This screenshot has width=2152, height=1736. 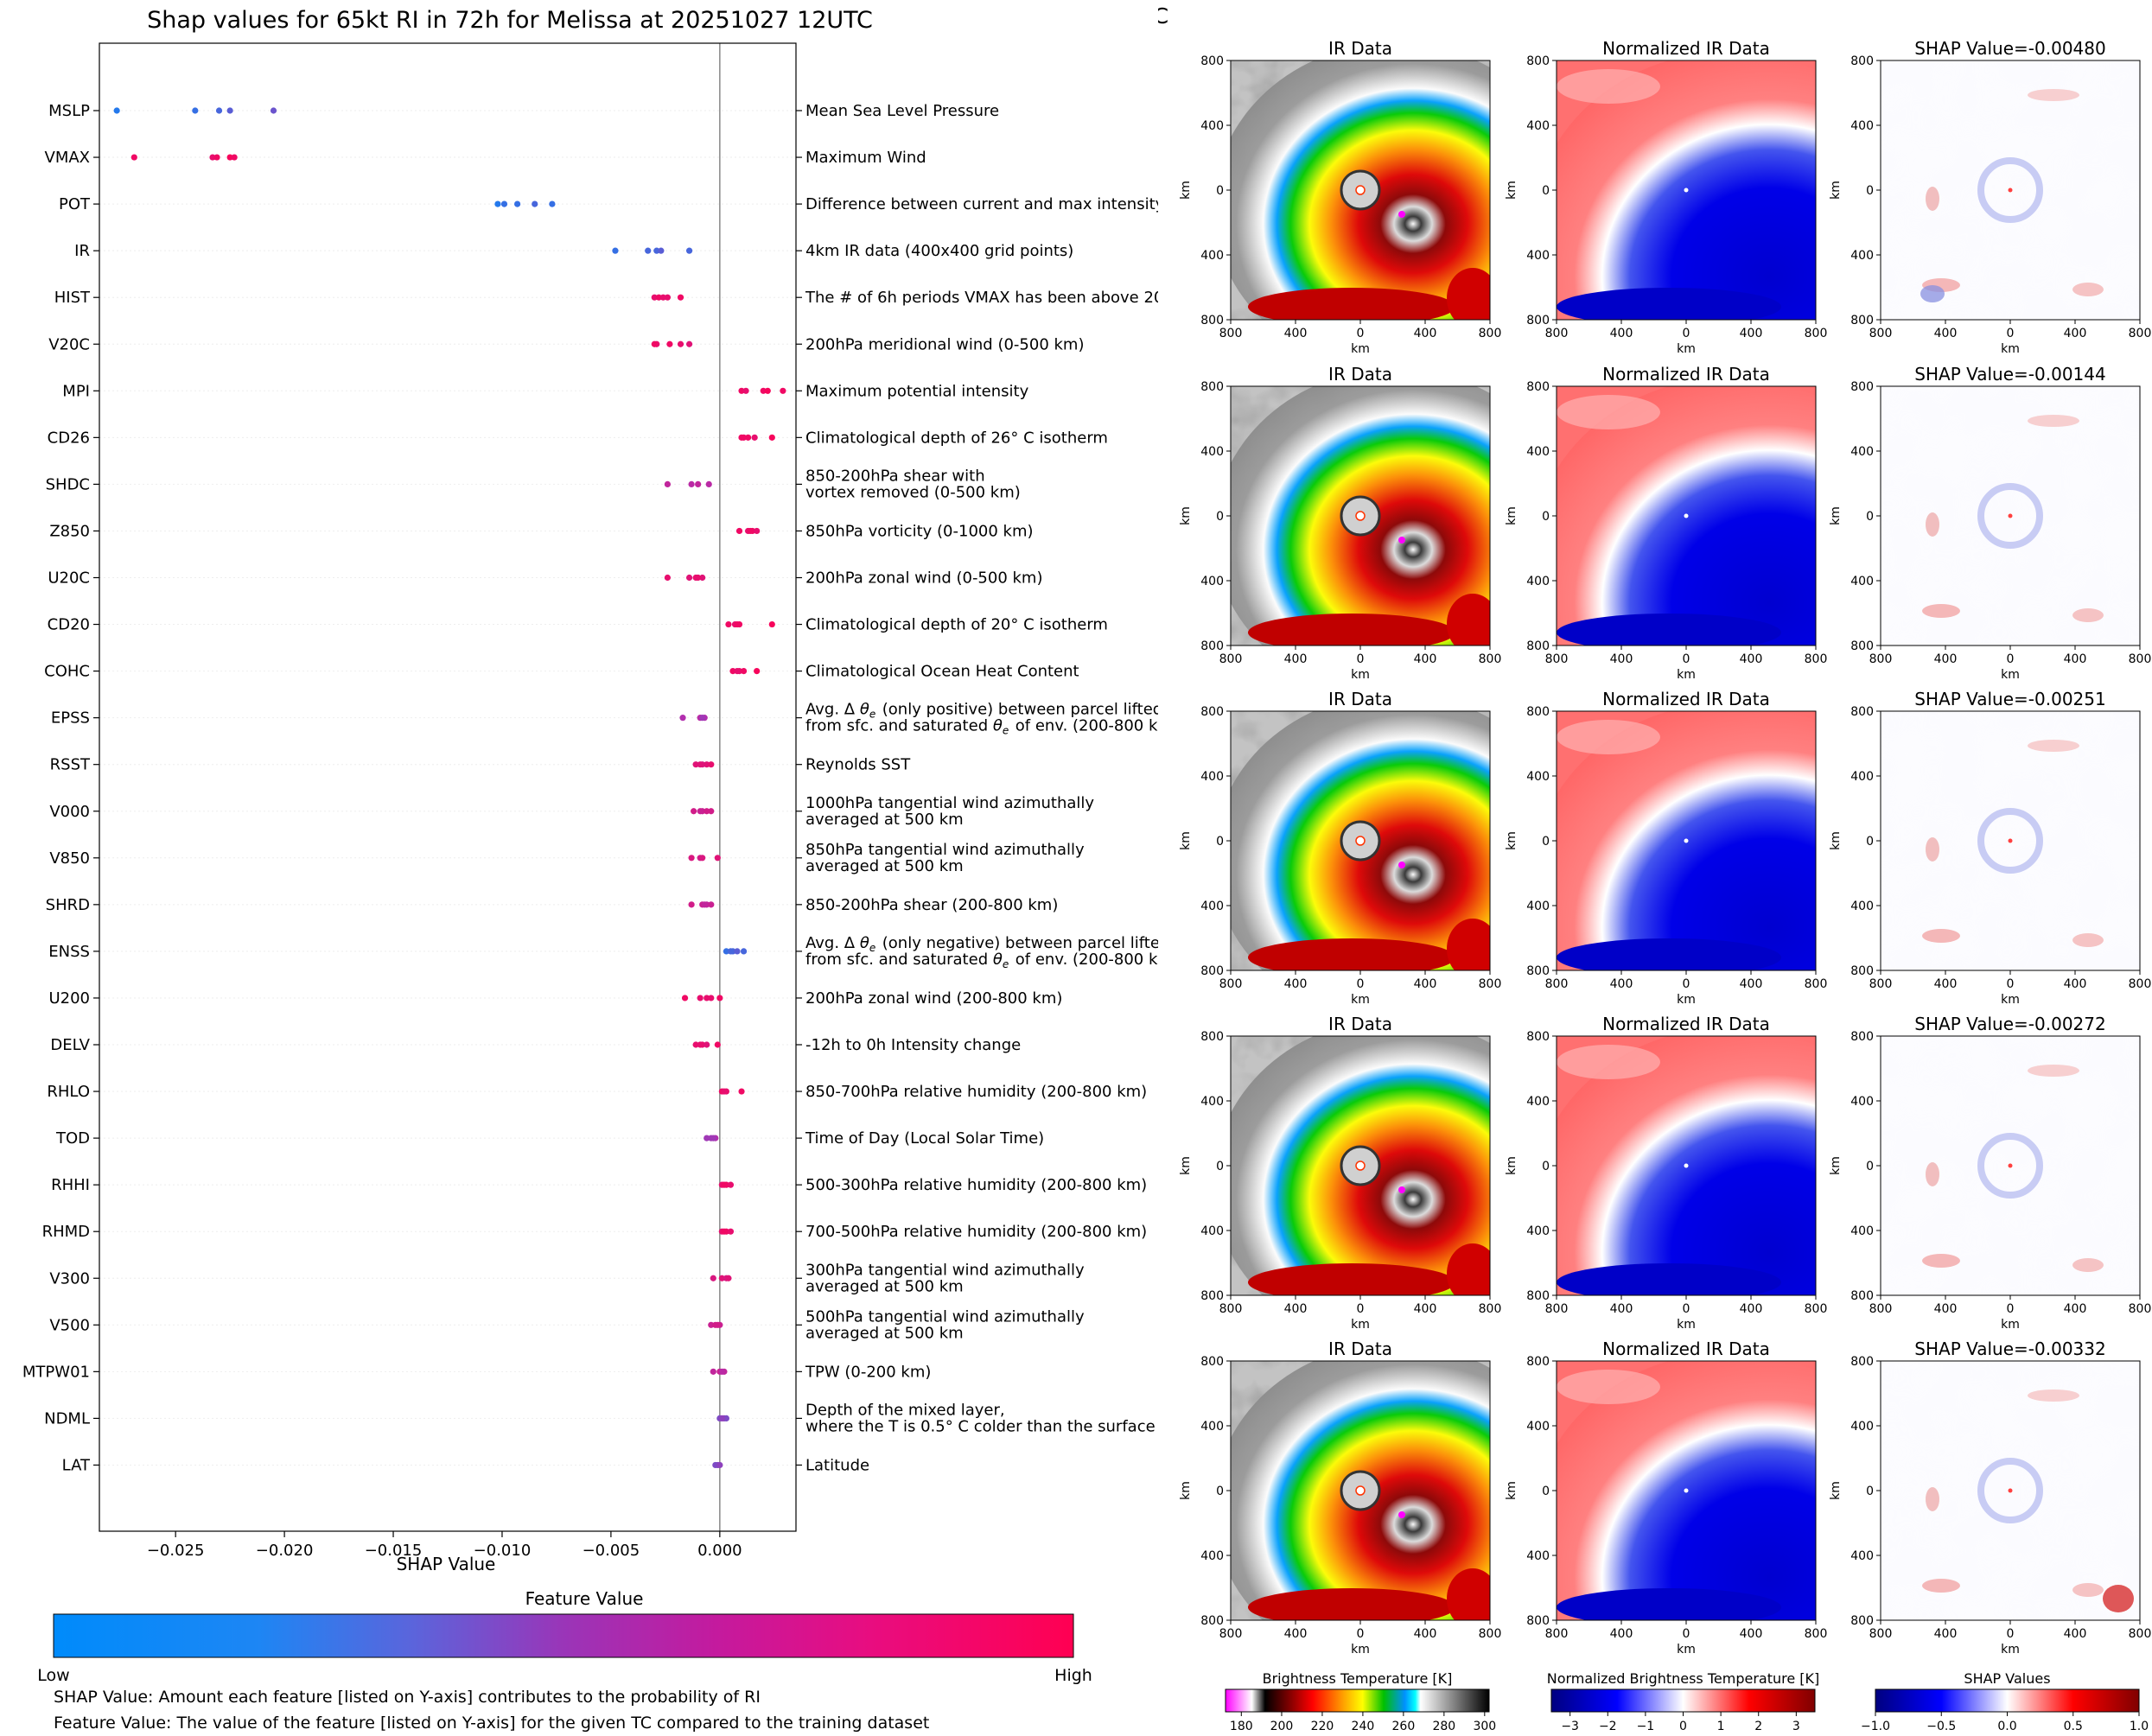 What do you see at coordinates (1241, 1726) in the screenshot?
I see `colorbar-tick-label: 180` at bounding box center [1241, 1726].